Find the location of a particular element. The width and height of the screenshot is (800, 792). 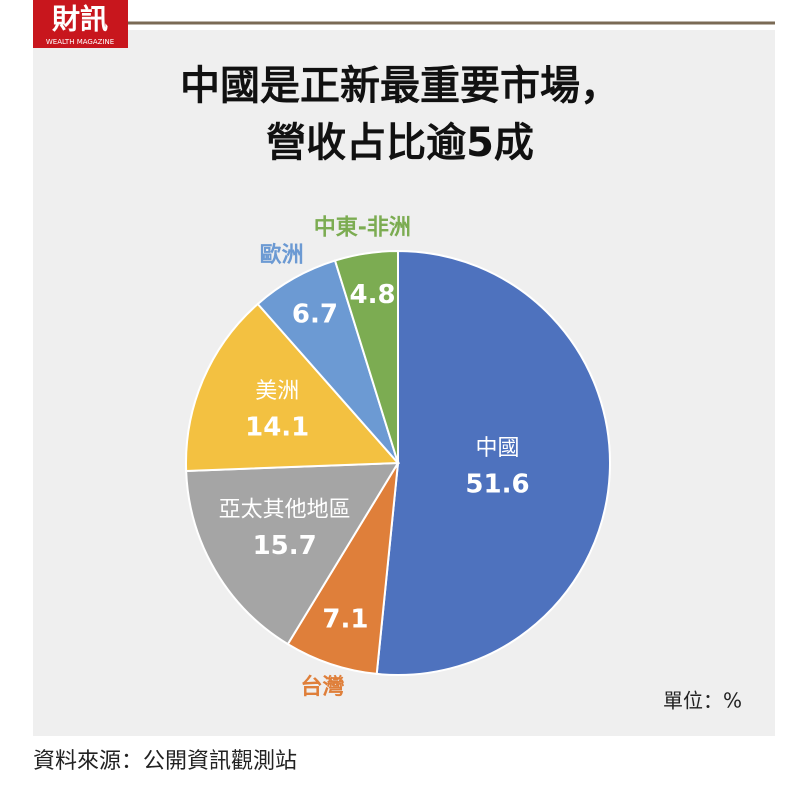

category-label: 中東-非洲 is located at coordinates (362, 227).